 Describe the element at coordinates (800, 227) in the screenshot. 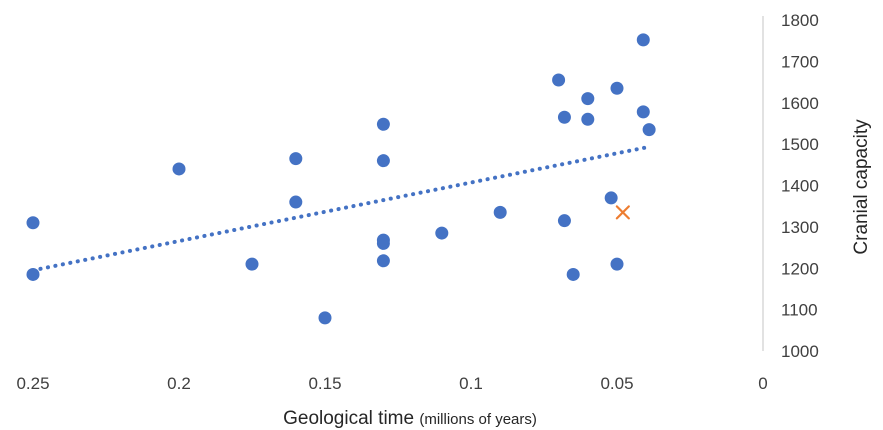

I see `y-tick-label: 1300` at that location.